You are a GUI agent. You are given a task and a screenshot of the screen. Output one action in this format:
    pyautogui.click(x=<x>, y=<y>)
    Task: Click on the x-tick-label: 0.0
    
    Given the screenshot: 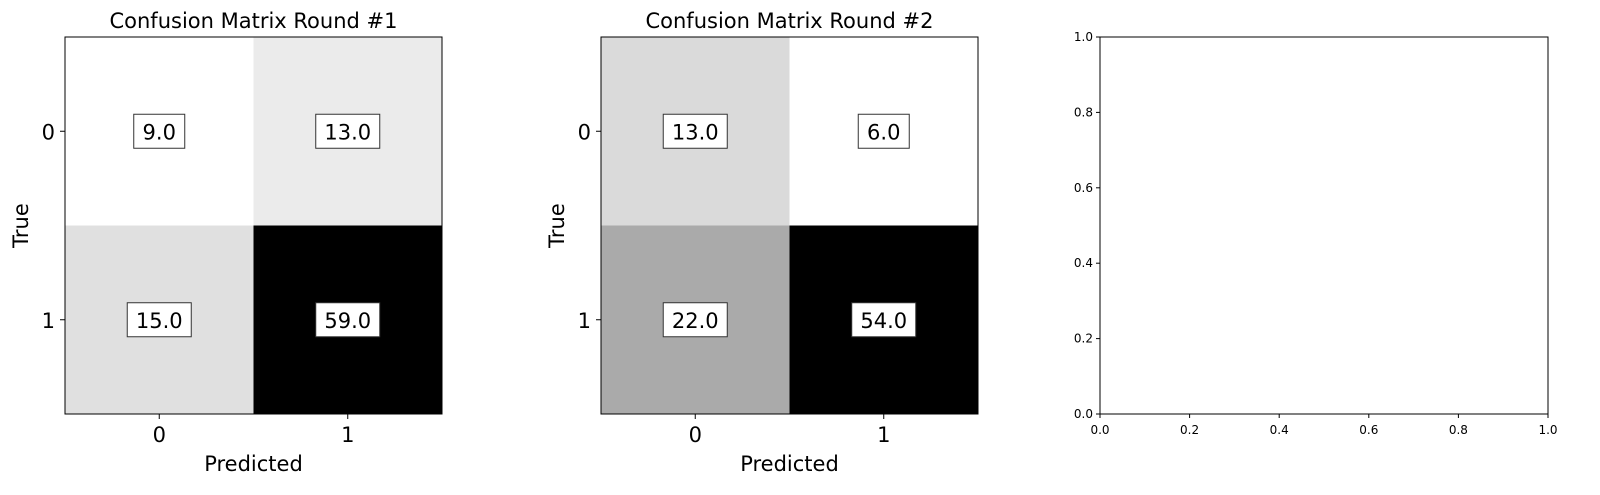 What is the action you would take?
    pyautogui.click(x=1099, y=430)
    